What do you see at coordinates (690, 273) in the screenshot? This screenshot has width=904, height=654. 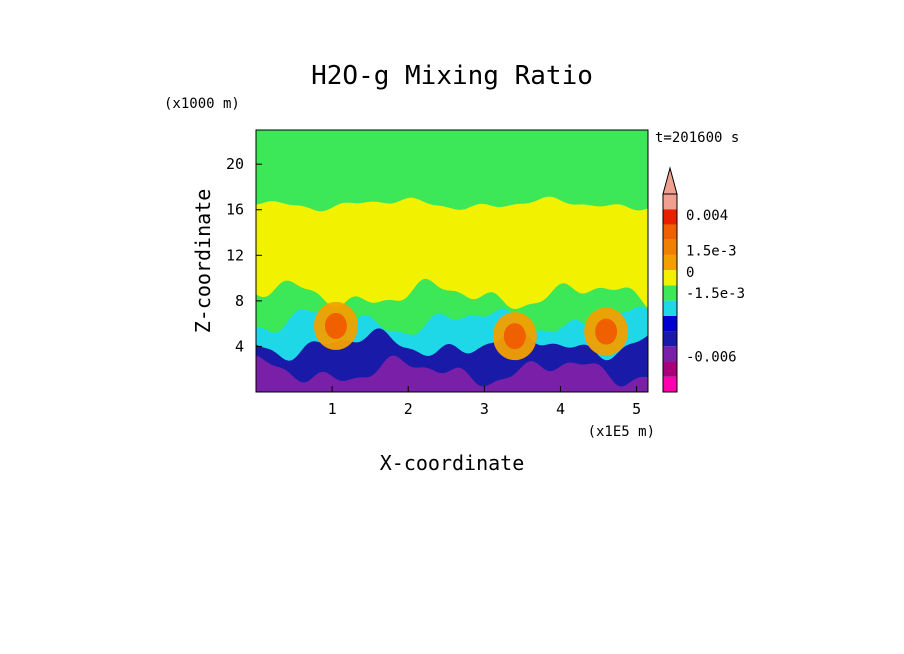 I see `colorbar-label: 0` at bounding box center [690, 273].